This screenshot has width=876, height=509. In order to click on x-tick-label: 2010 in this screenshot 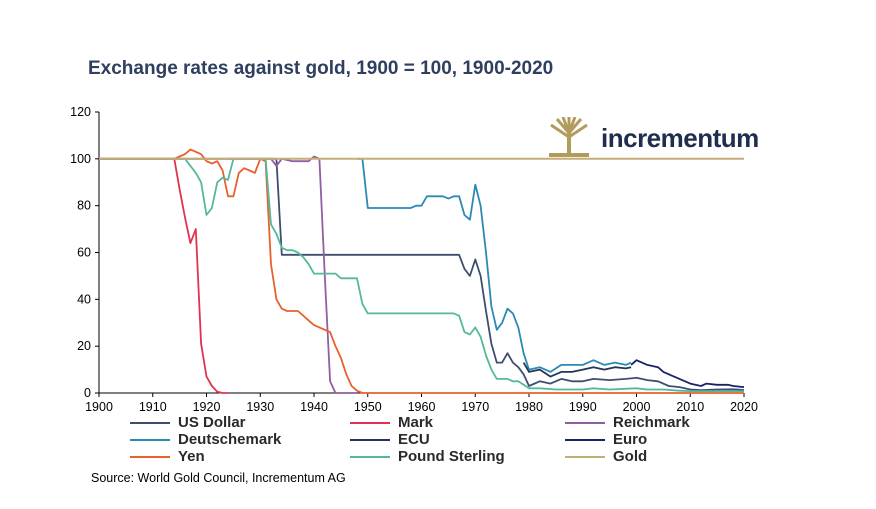, I will do `click(690, 407)`.